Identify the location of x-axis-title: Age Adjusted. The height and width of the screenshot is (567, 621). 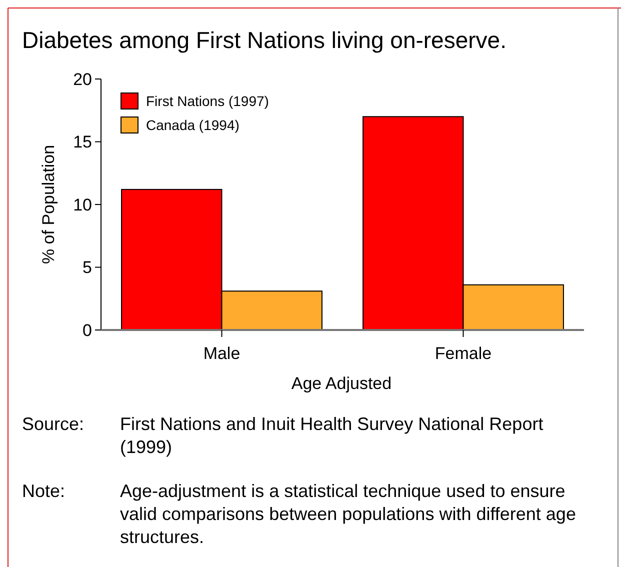
(341, 383).